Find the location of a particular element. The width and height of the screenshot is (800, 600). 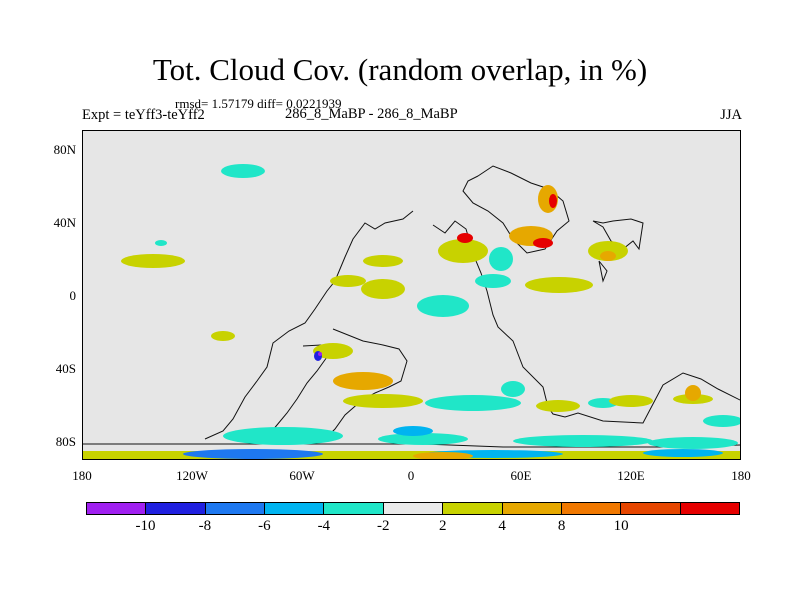

stats-text: rmsd= 1.57179 diff= 0.0221939 is located at coordinates (258, 103).